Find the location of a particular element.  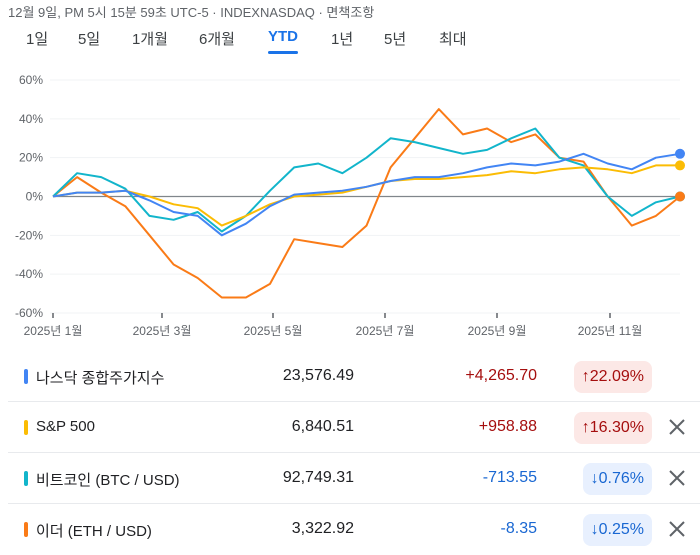

tab-5d: 5일 is located at coordinates (89, 39).